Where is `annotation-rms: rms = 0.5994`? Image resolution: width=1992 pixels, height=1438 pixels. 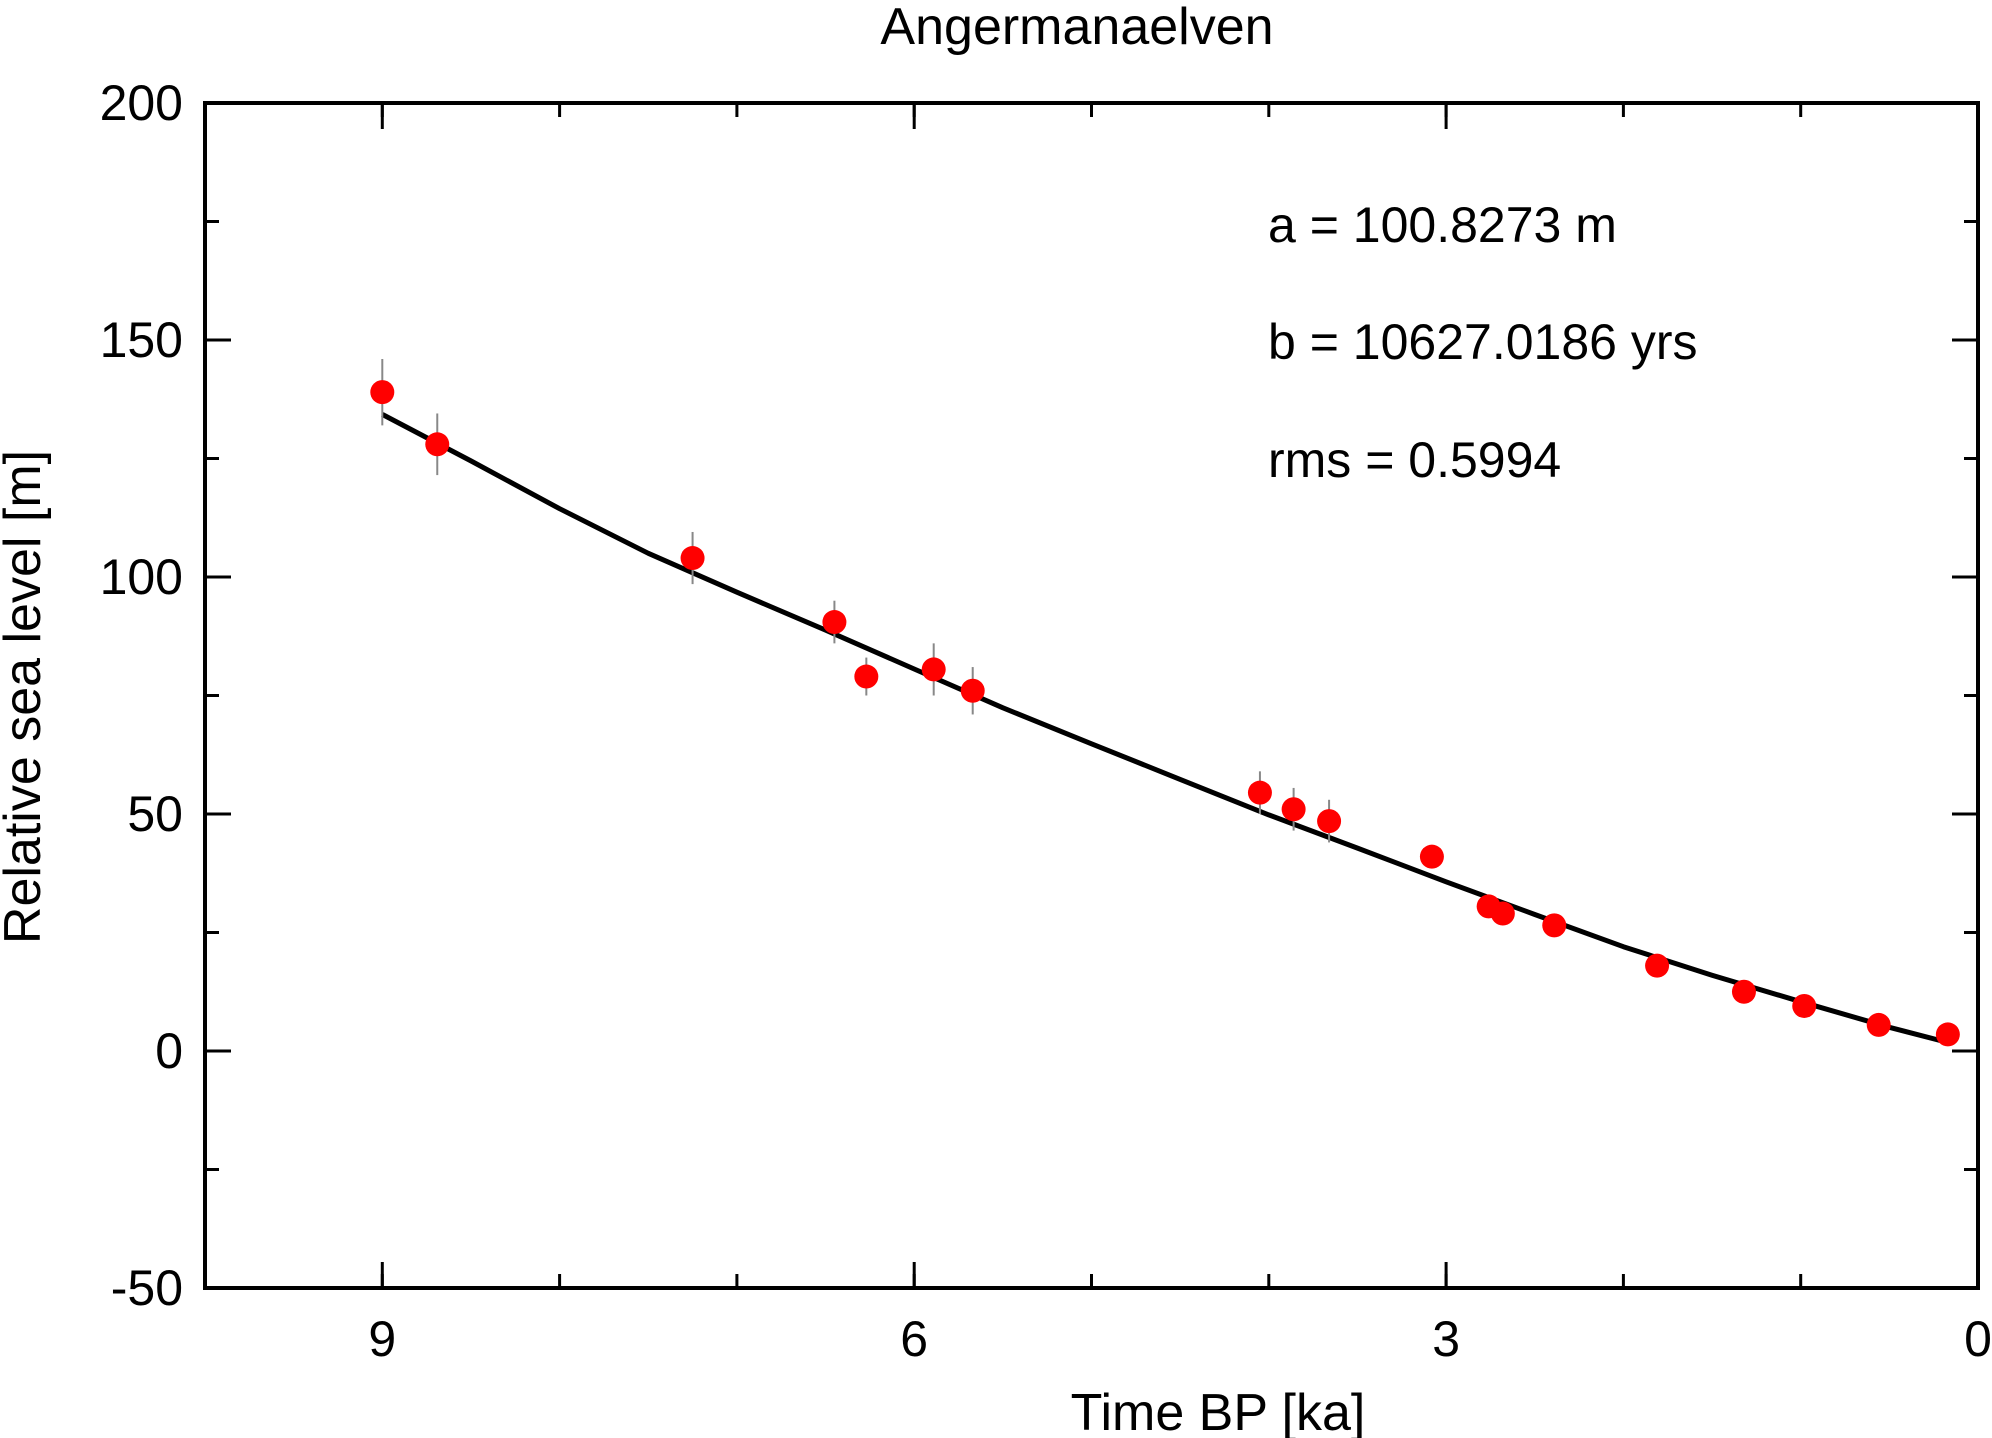 annotation-rms: rms = 0.5994 is located at coordinates (1414, 460).